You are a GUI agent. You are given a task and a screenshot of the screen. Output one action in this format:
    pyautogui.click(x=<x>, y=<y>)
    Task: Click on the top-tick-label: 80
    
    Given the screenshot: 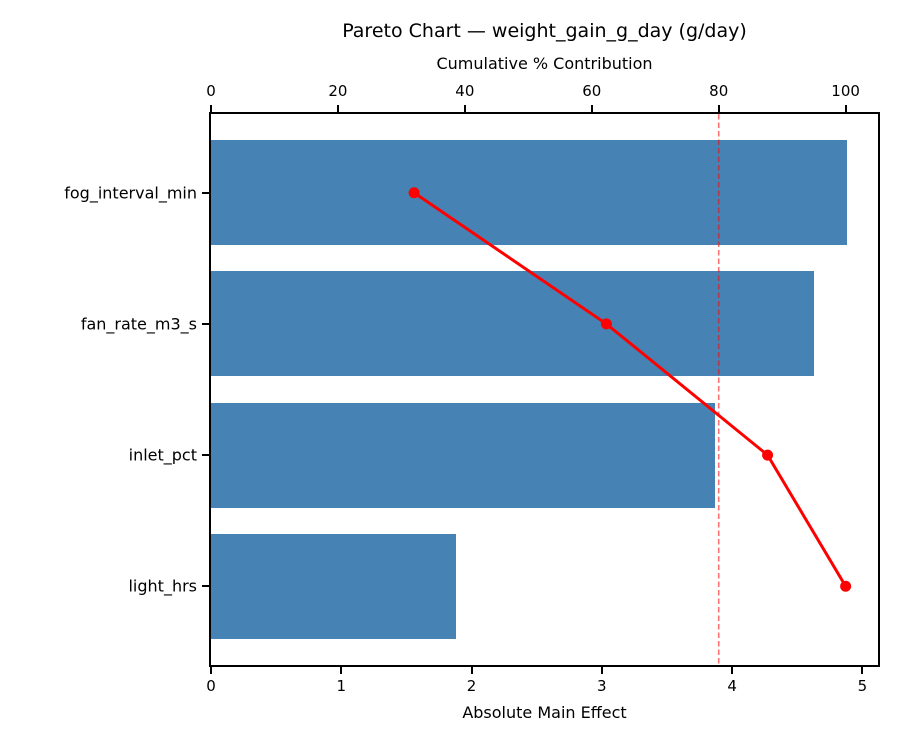 What is the action you would take?
    pyautogui.click(x=719, y=91)
    